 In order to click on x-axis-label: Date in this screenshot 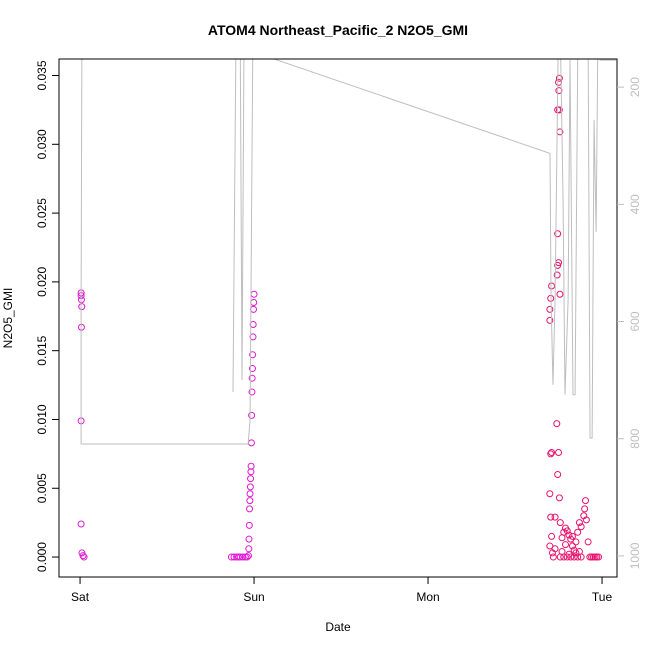, I will do `click(338, 627)`.